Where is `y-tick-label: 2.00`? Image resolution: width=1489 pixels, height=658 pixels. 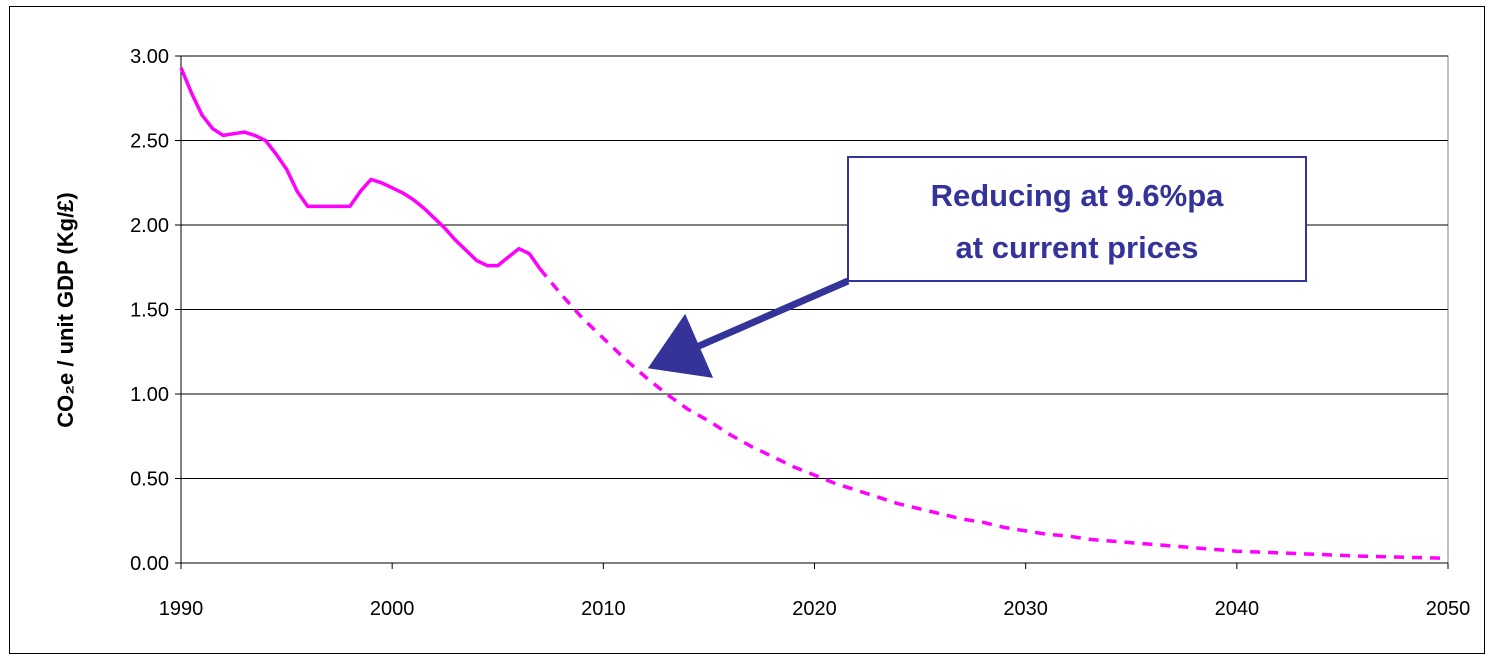 y-tick-label: 2.00 is located at coordinates (149, 226).